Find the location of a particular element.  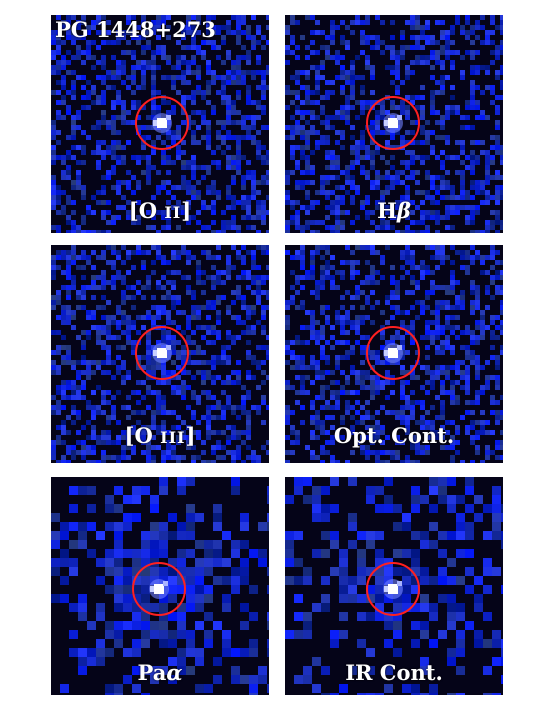

label-hbeta: Hβ is located at coordinates (394, 210).